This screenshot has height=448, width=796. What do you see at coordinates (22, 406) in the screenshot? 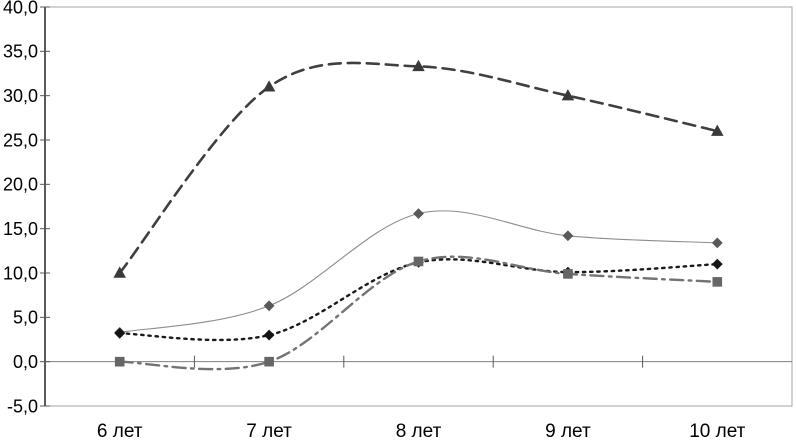
I see `y-axis-label: -5,0` at bounding box center [22, 406].